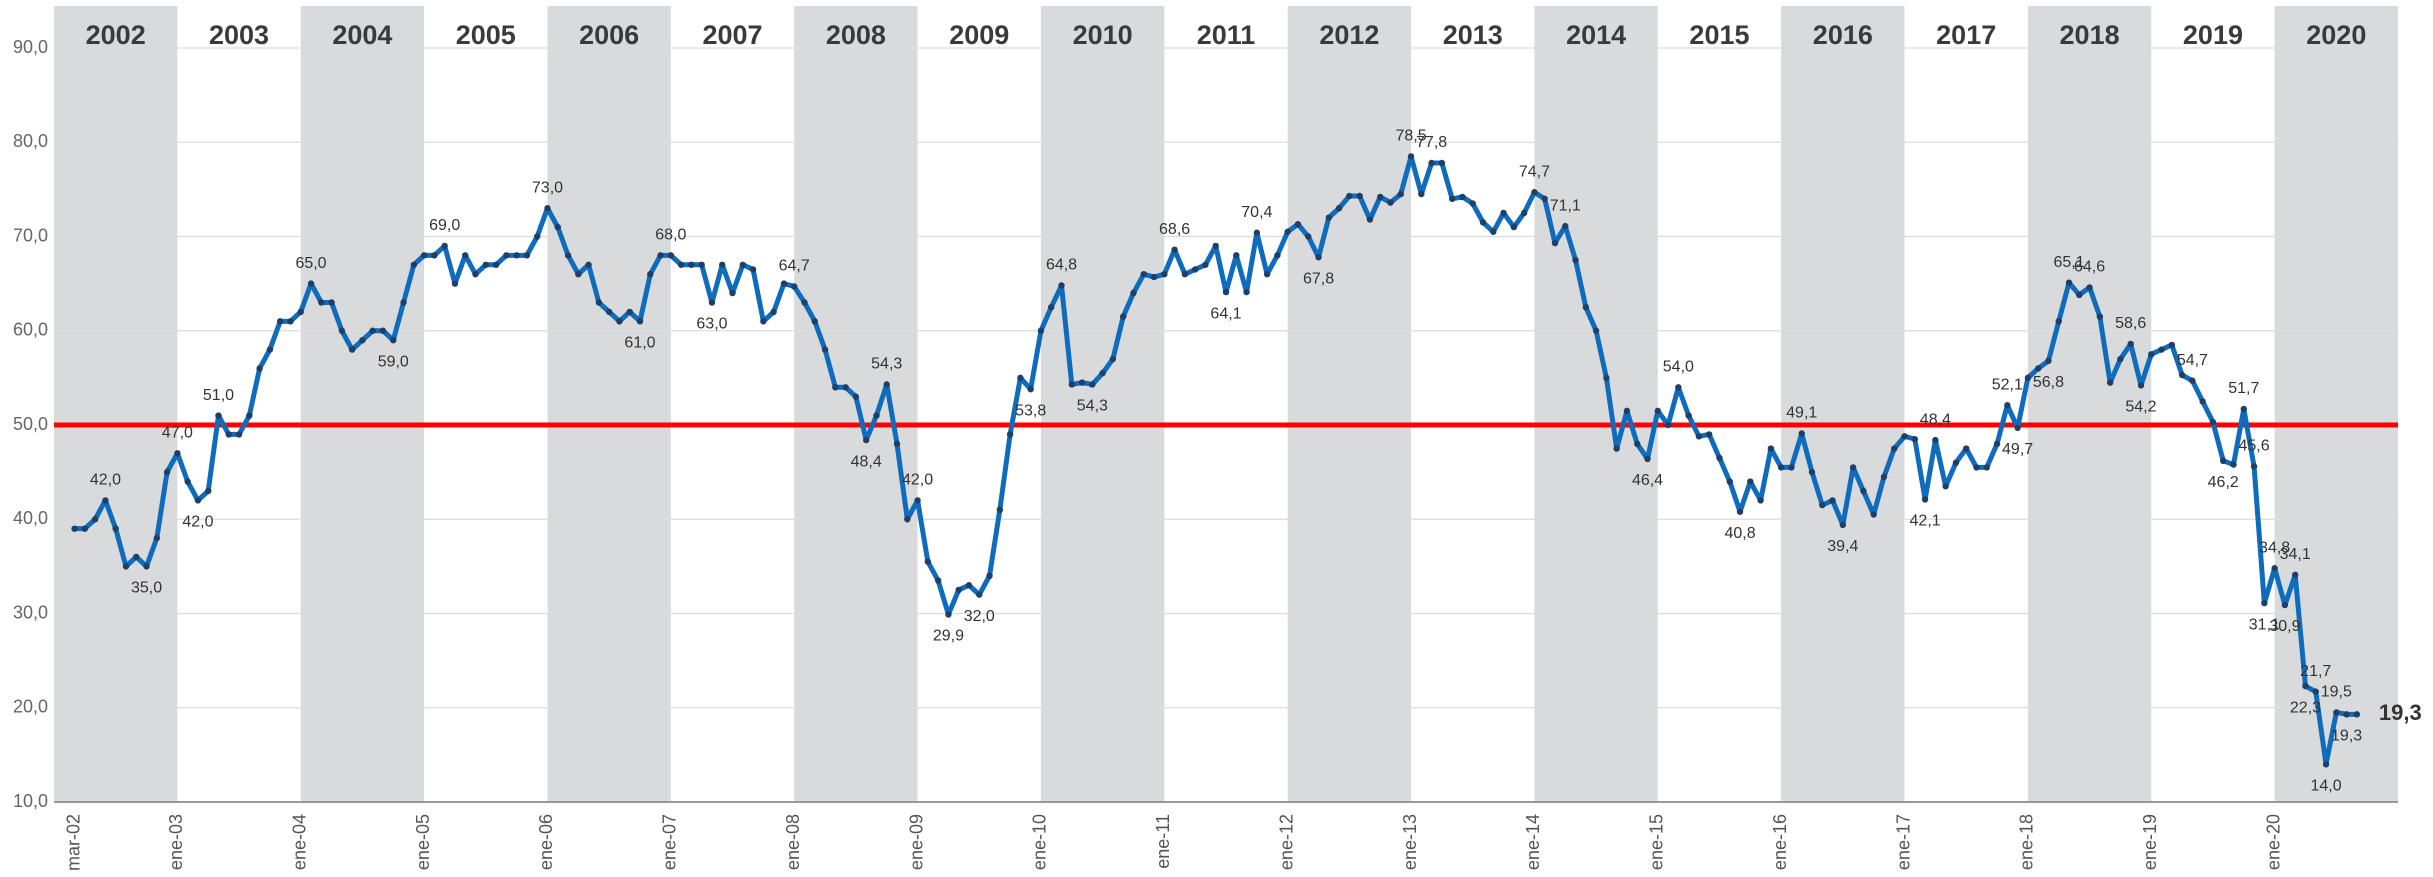 This screenshot has width=2433, height=877. I want to click on x-tick-label: ene-08, so click(793, 842).